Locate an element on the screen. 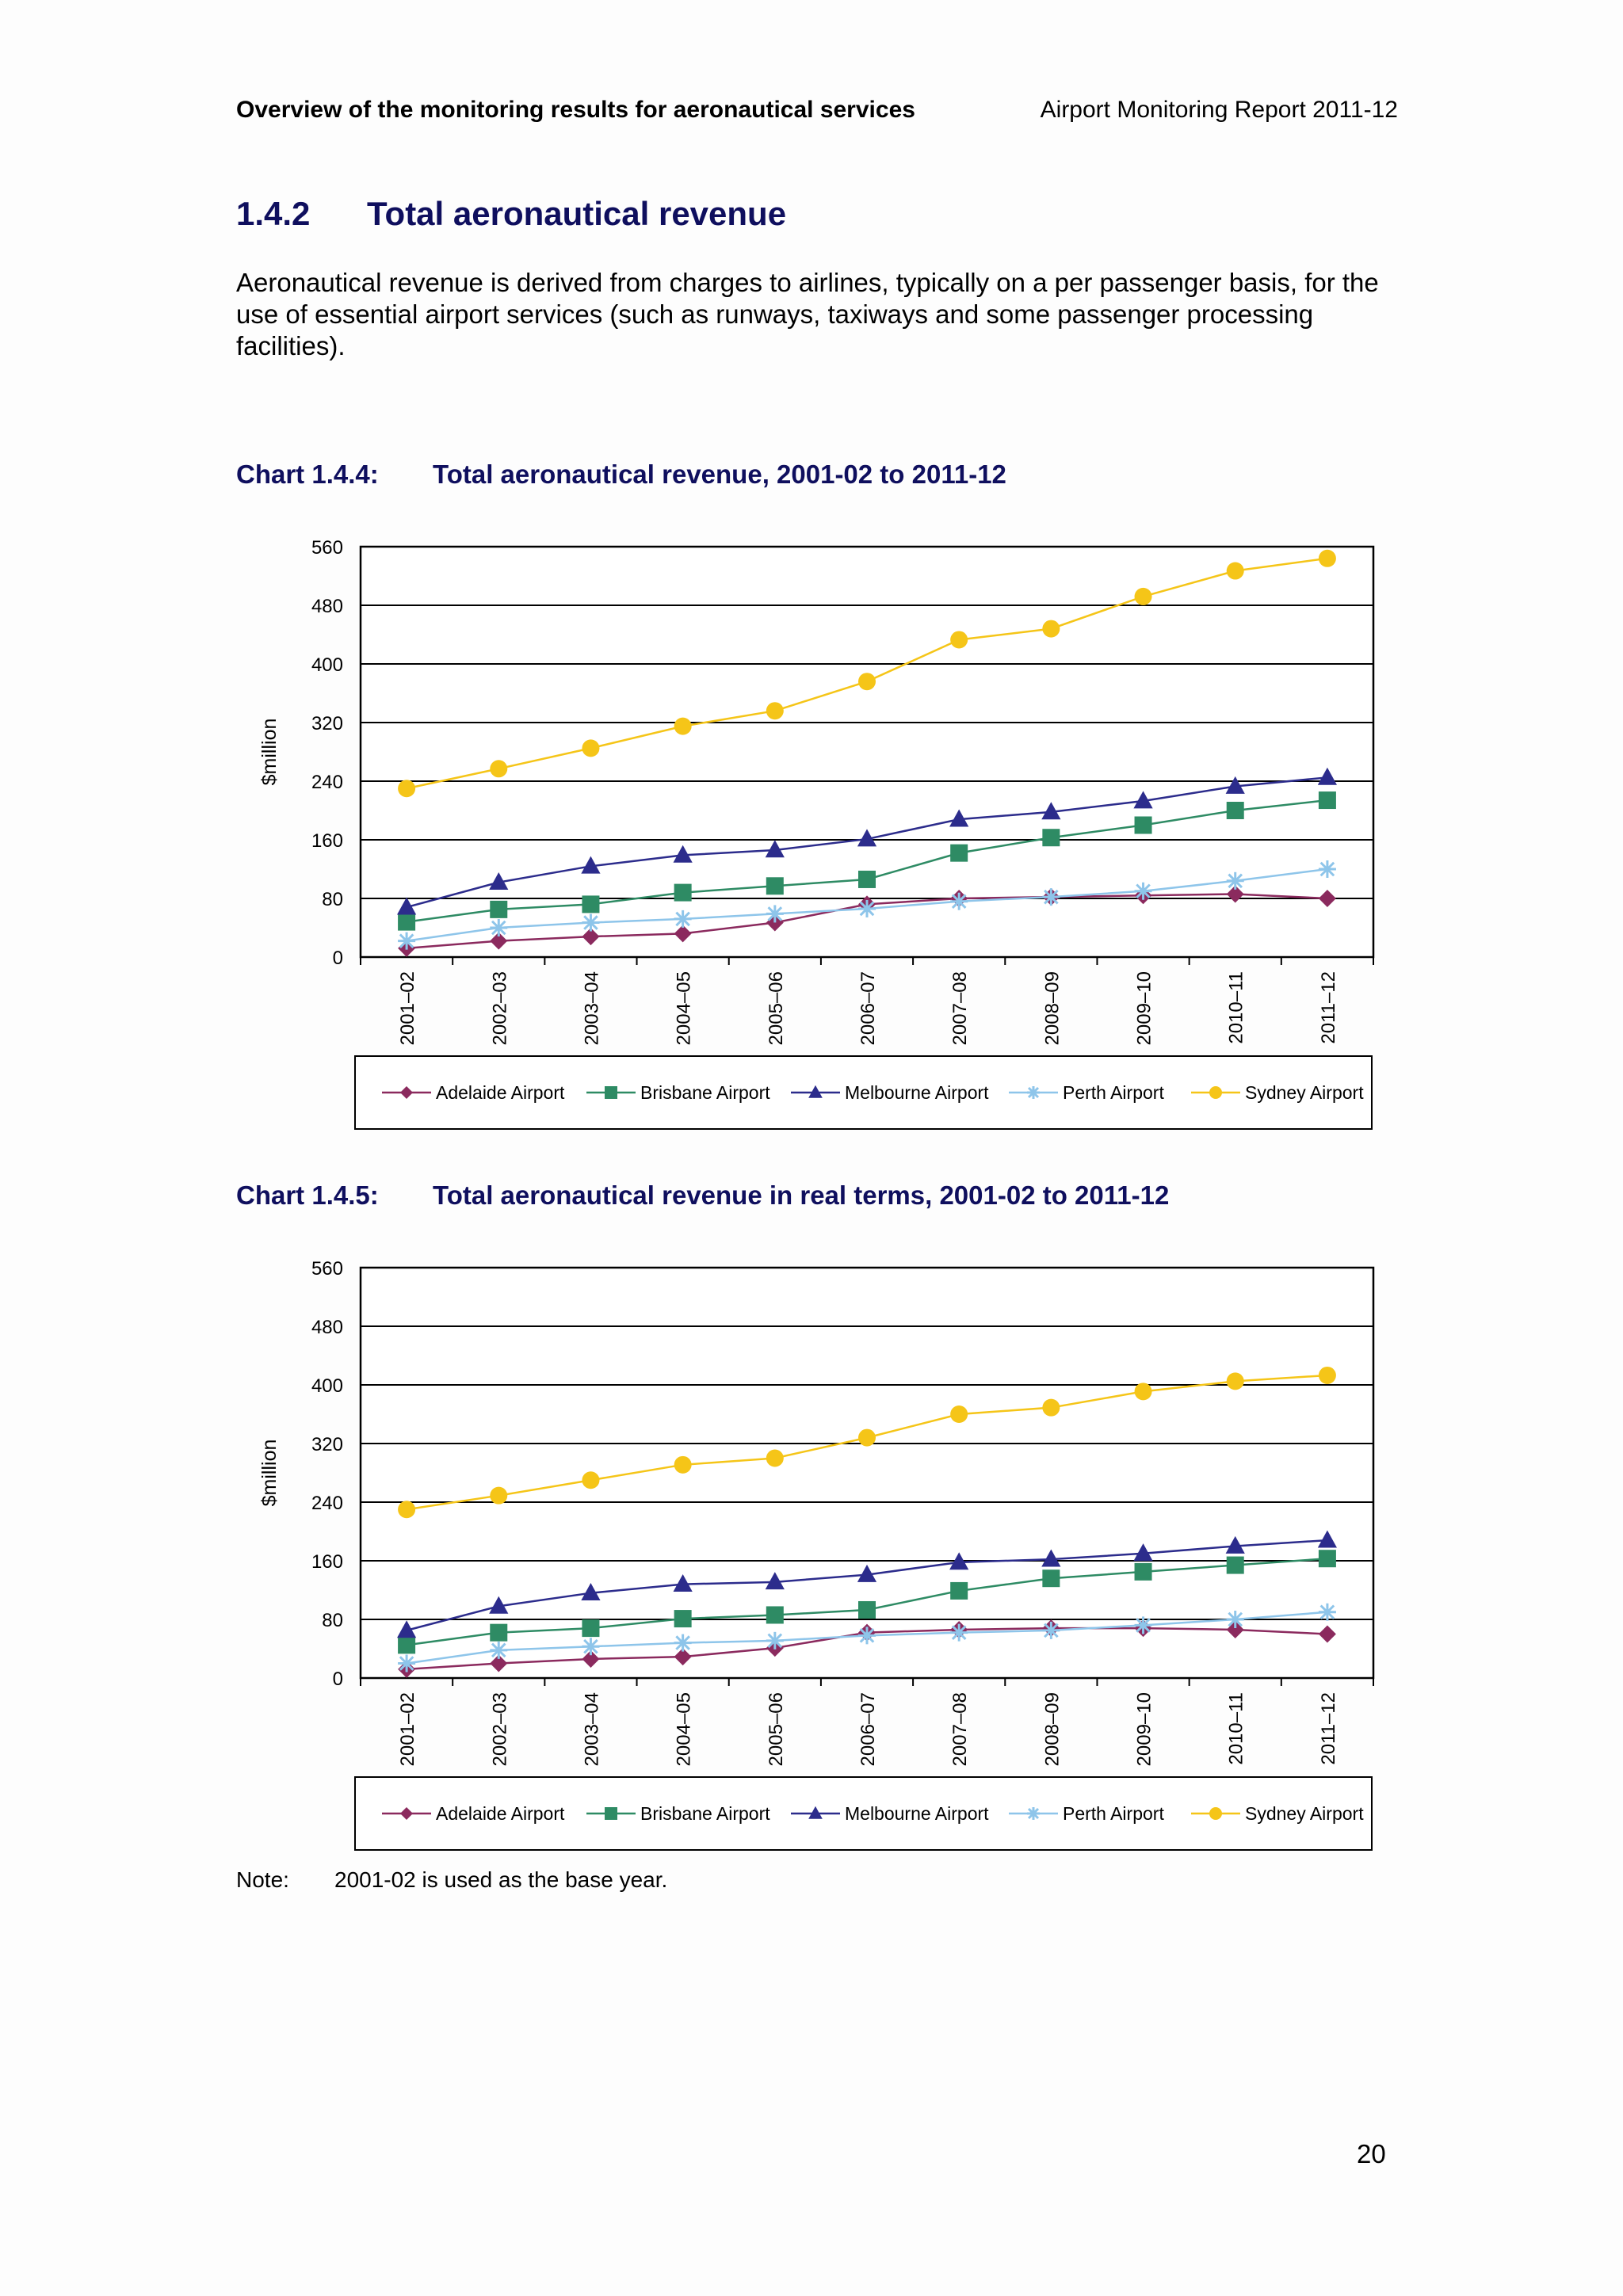  legend-entry: Adelaide Airport is located at coordinates (473, 1813).